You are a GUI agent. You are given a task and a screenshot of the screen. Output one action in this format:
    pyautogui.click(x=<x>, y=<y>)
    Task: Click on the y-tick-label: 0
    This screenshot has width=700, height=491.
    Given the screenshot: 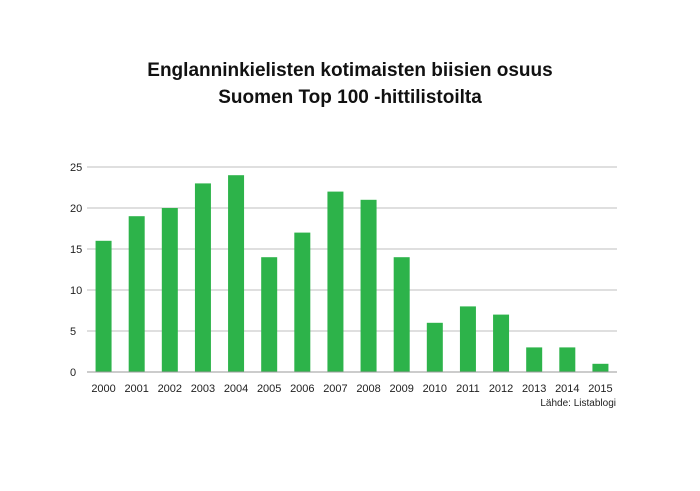 What is the action you would take?
    pyautogui.click(x=73, y=373)
    